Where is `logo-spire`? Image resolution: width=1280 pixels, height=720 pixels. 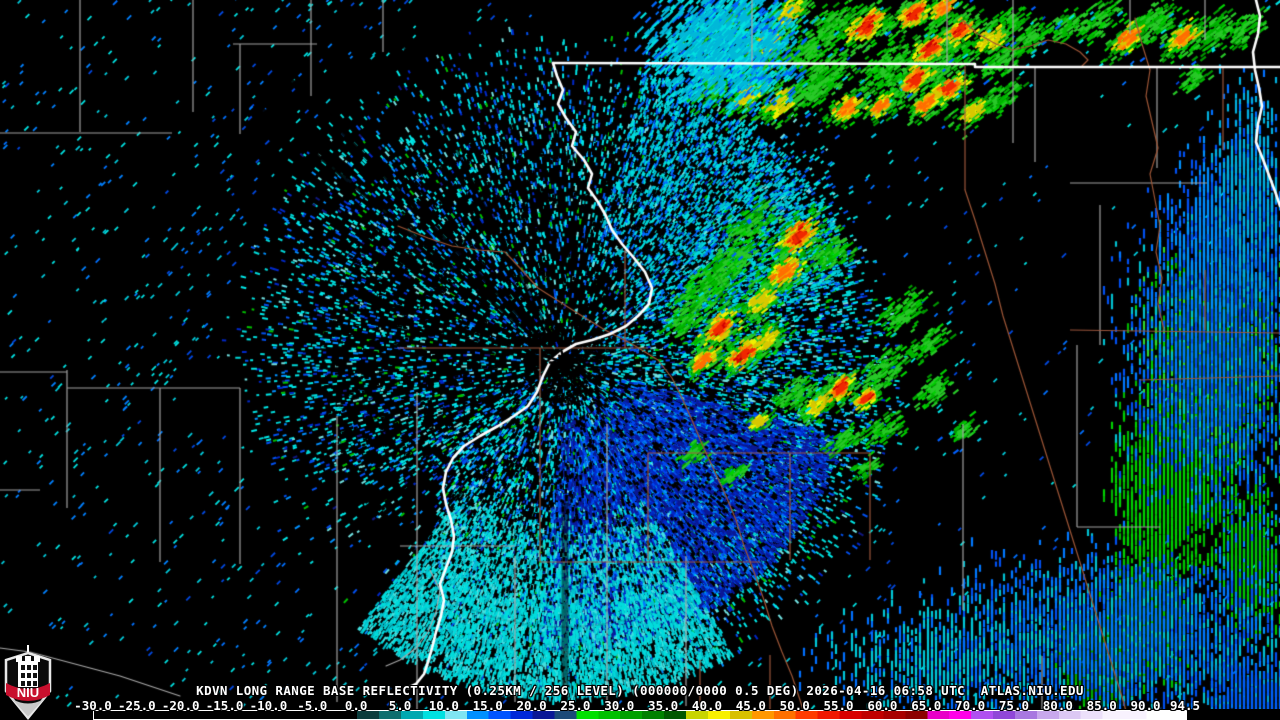 logo-spire is located at coordinates (28, 649).